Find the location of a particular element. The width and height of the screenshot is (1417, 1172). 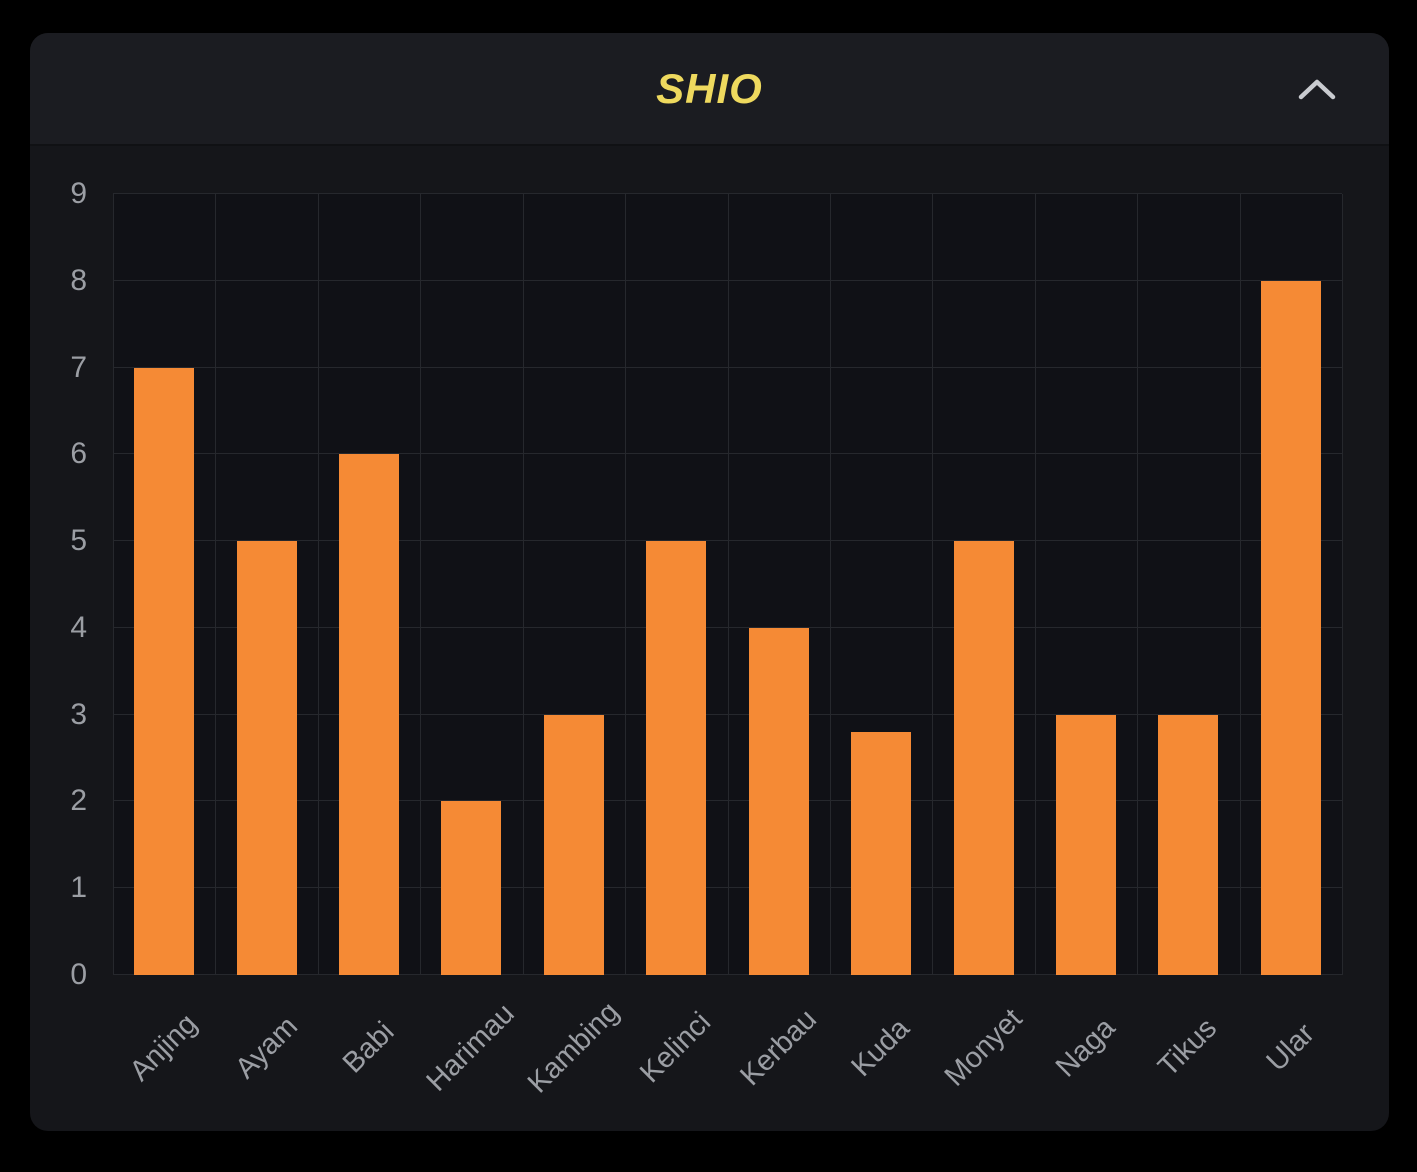

chevron-up-icon is located at coordinates (1317, 89).